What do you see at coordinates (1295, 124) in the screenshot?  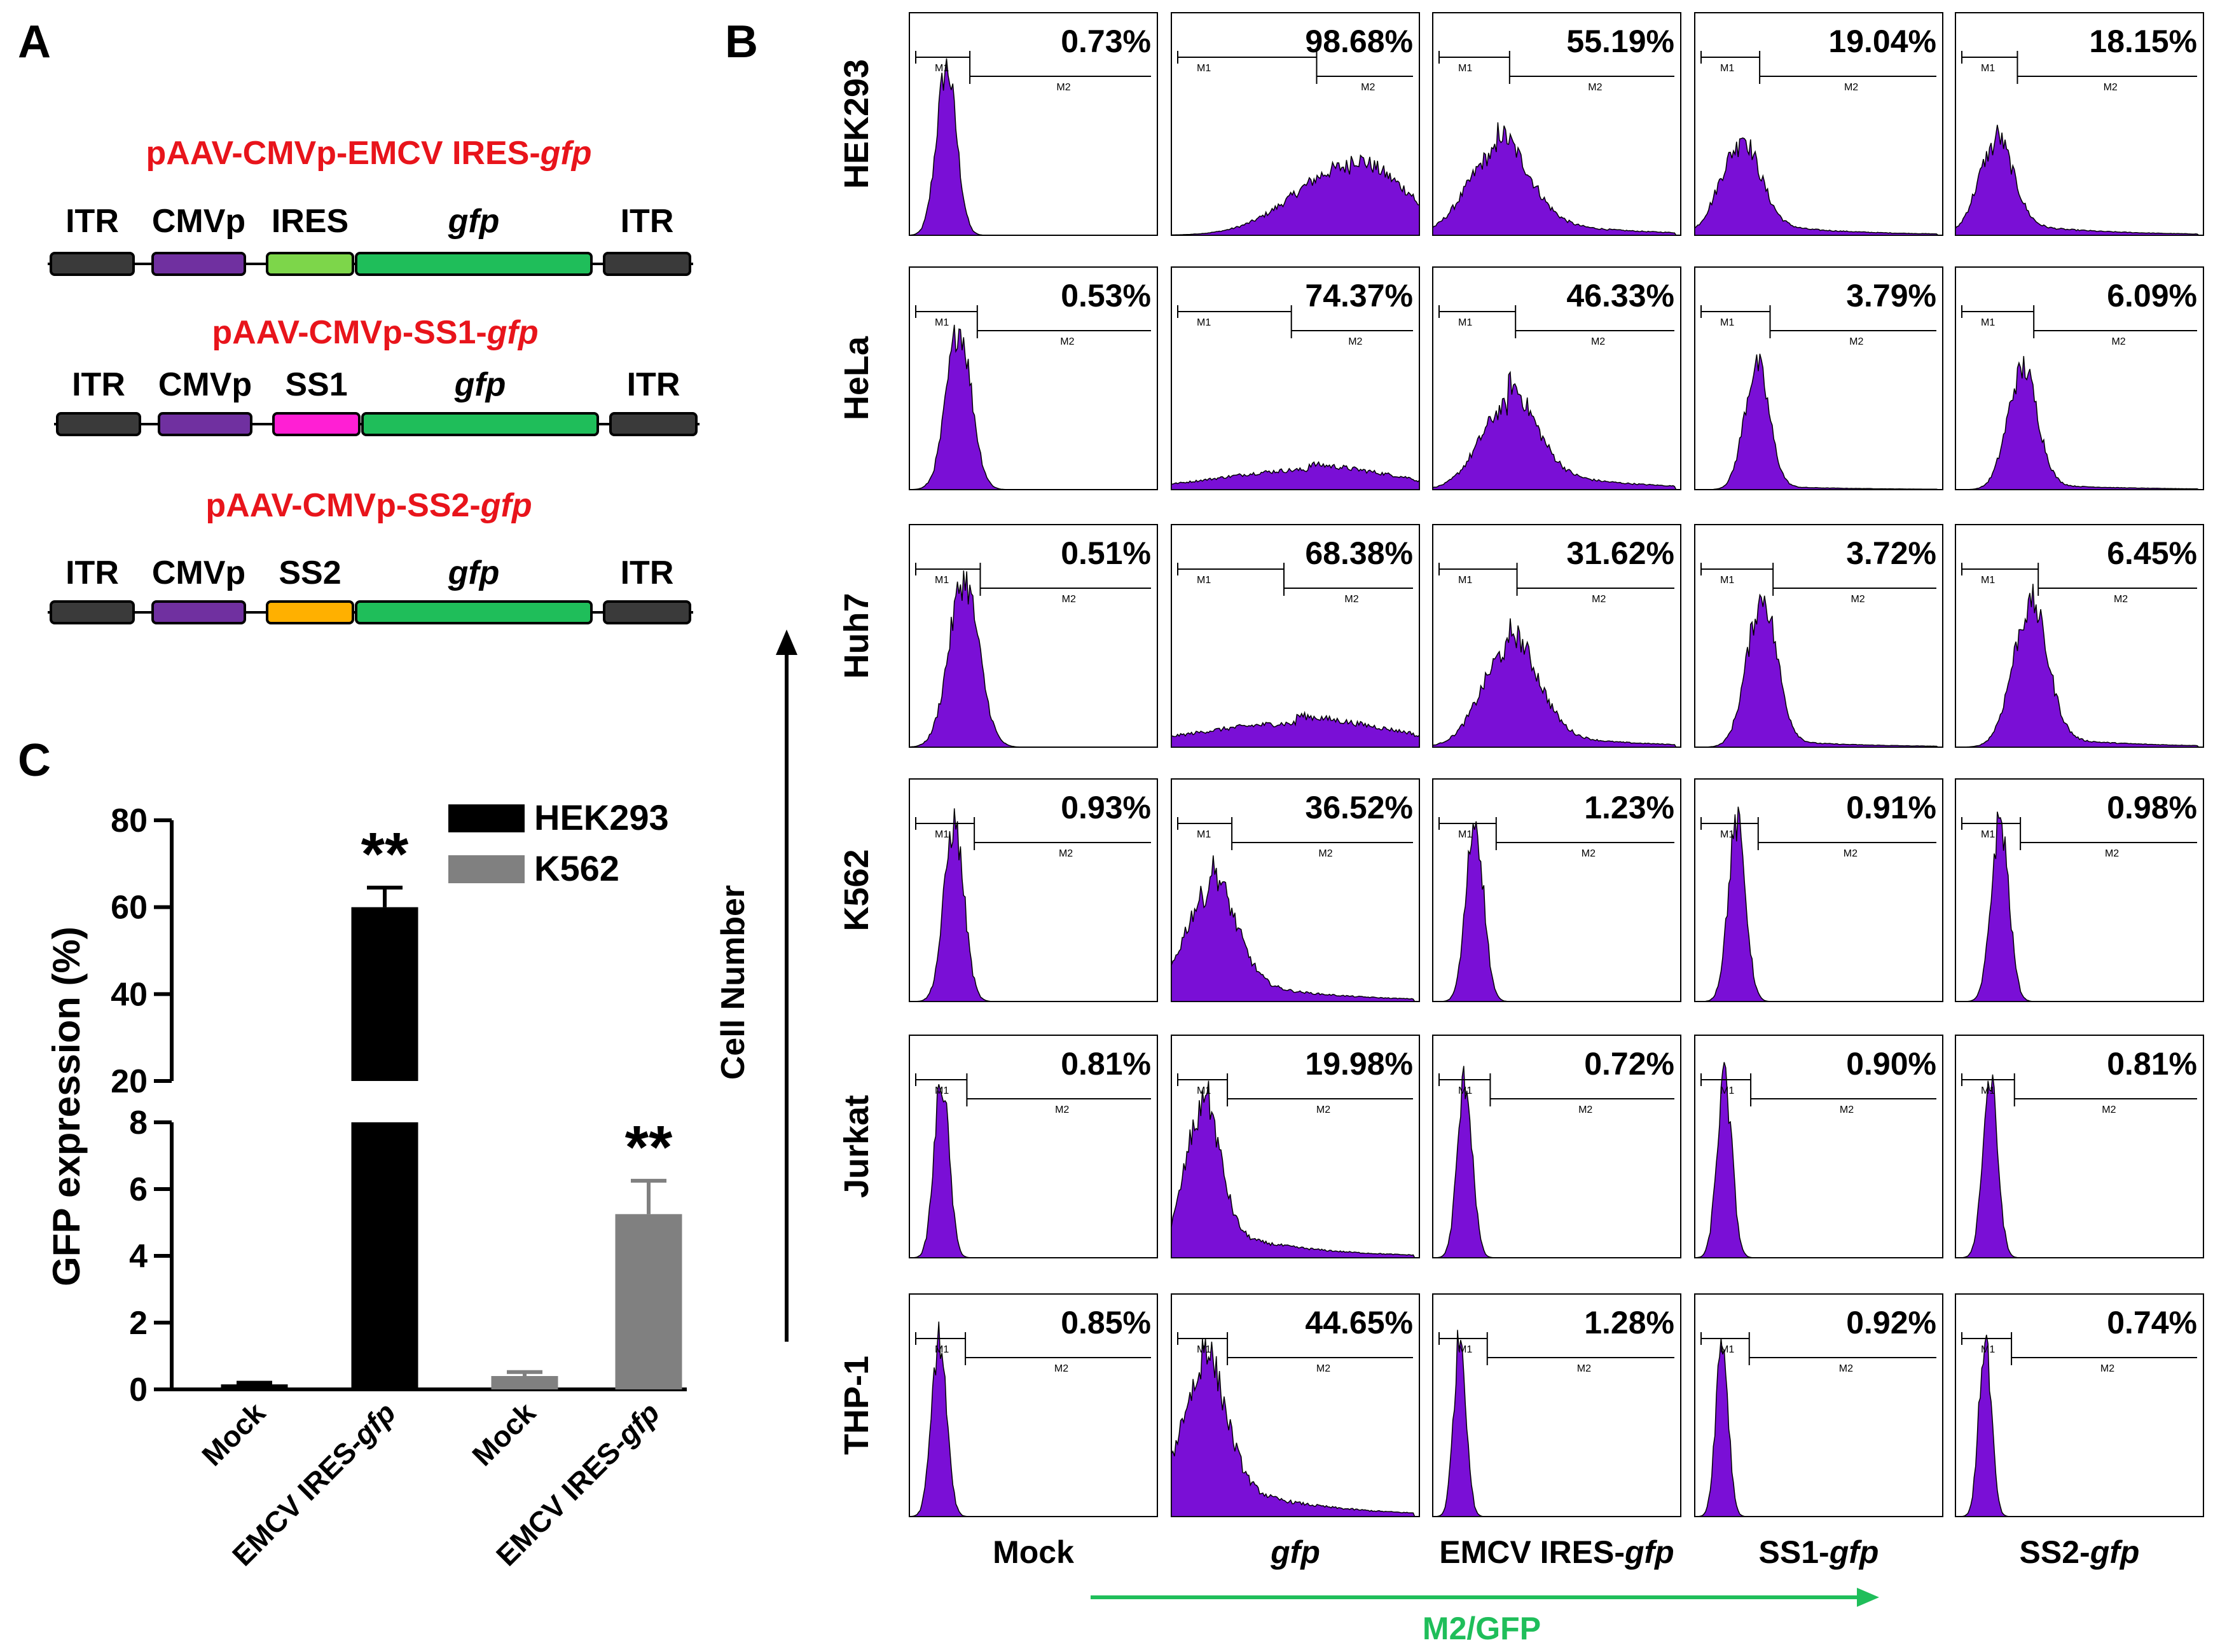 I see `histogram-cell: M1 M2 98.68%` at bounding box center [1295, 124].